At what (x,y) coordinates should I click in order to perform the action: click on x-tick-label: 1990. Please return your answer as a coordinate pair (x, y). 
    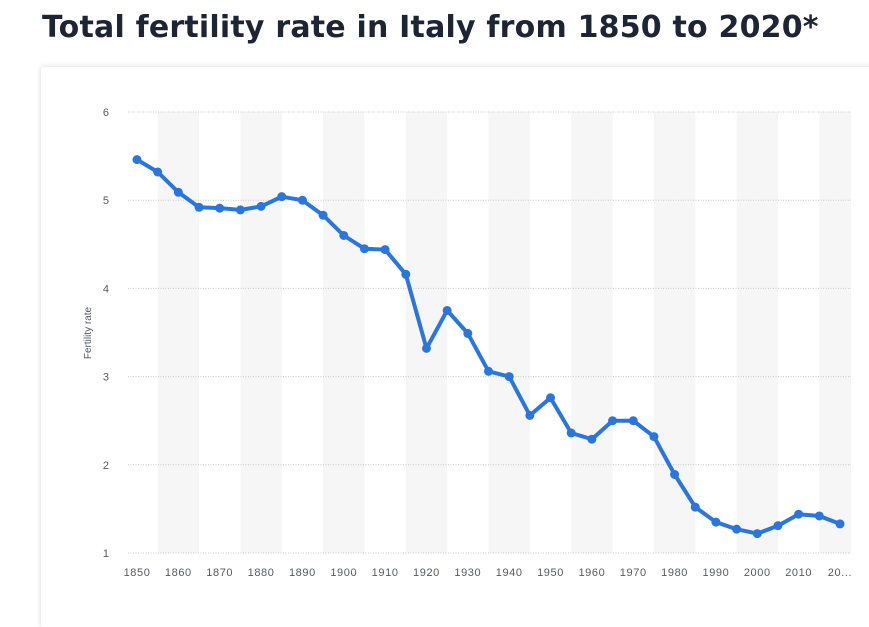
    Looking at the image, I should click on (716, 573).